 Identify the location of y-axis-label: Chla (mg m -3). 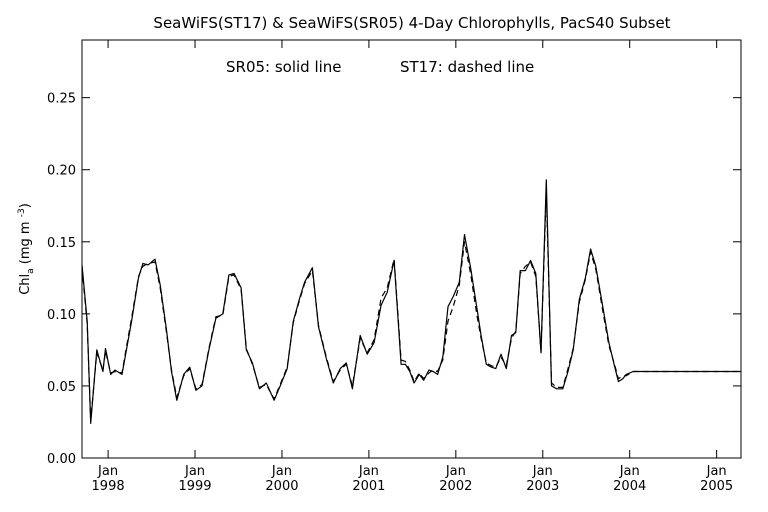
(24, 249).